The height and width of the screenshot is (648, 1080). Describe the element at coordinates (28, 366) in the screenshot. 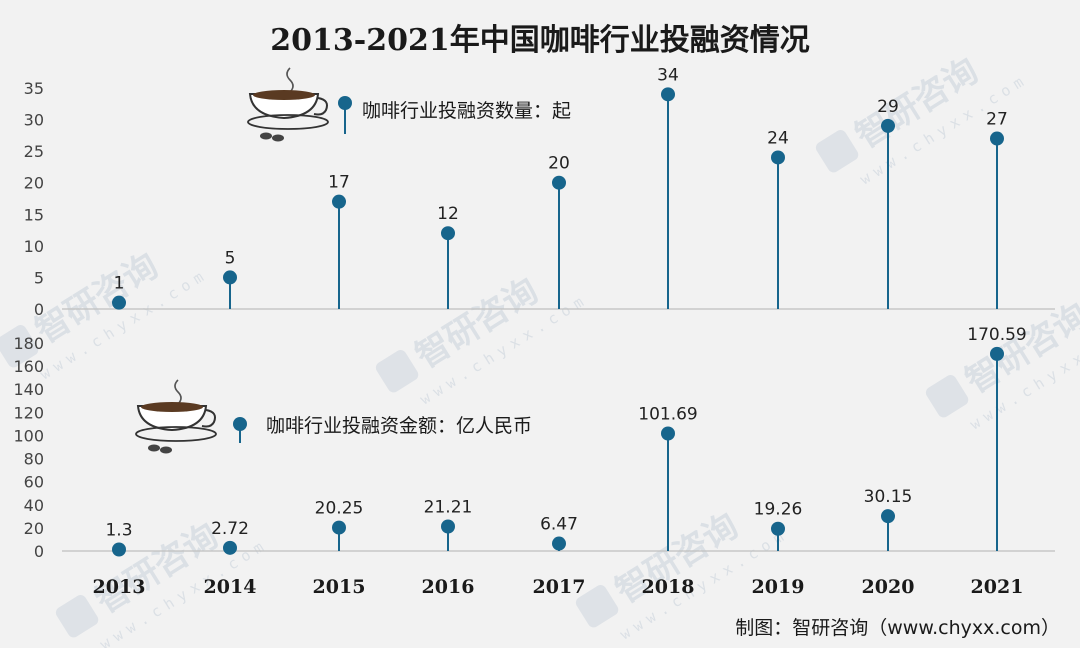

I see `amount-y-tick-label: 160` at that location.